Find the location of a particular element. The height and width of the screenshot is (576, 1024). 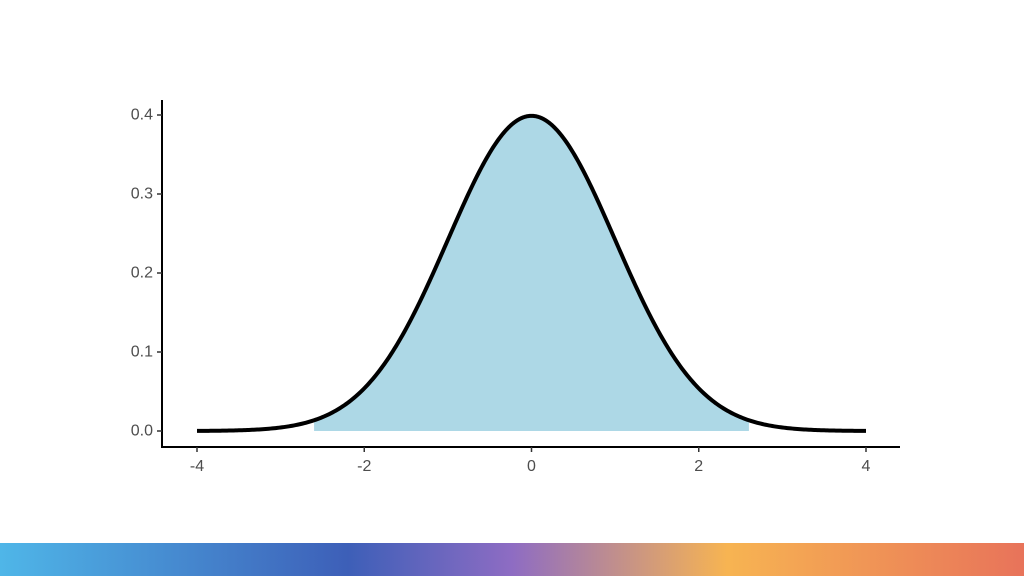

y-tick-label: 0.1 is located at coordinates (142, 352).